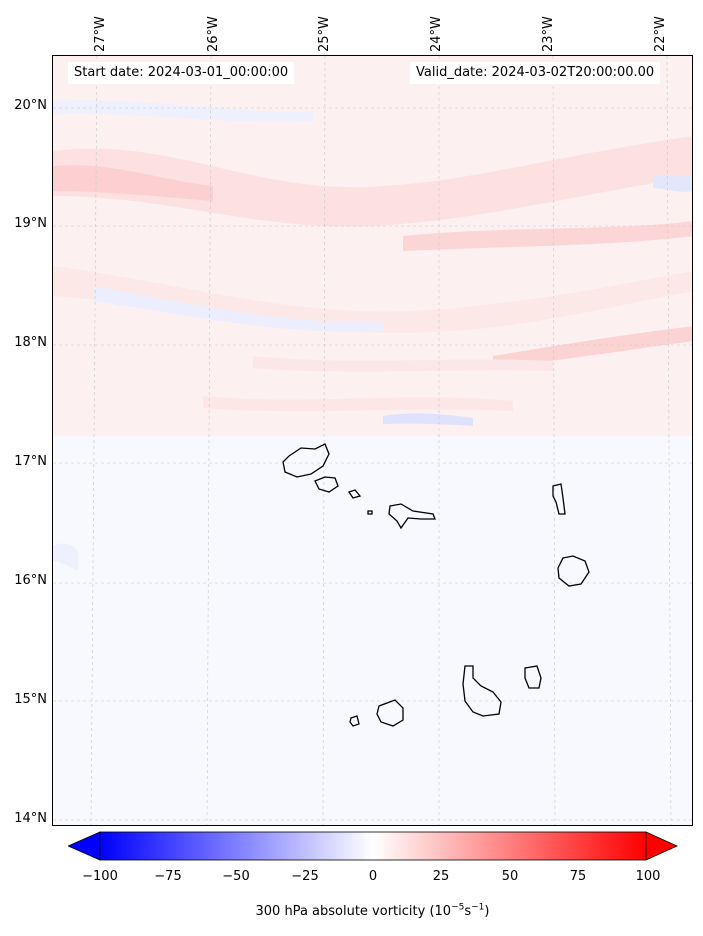  Describe the element at coordinates (648, 876) in the screenshot. I see `colorbar-tick-label: 100` at that location.